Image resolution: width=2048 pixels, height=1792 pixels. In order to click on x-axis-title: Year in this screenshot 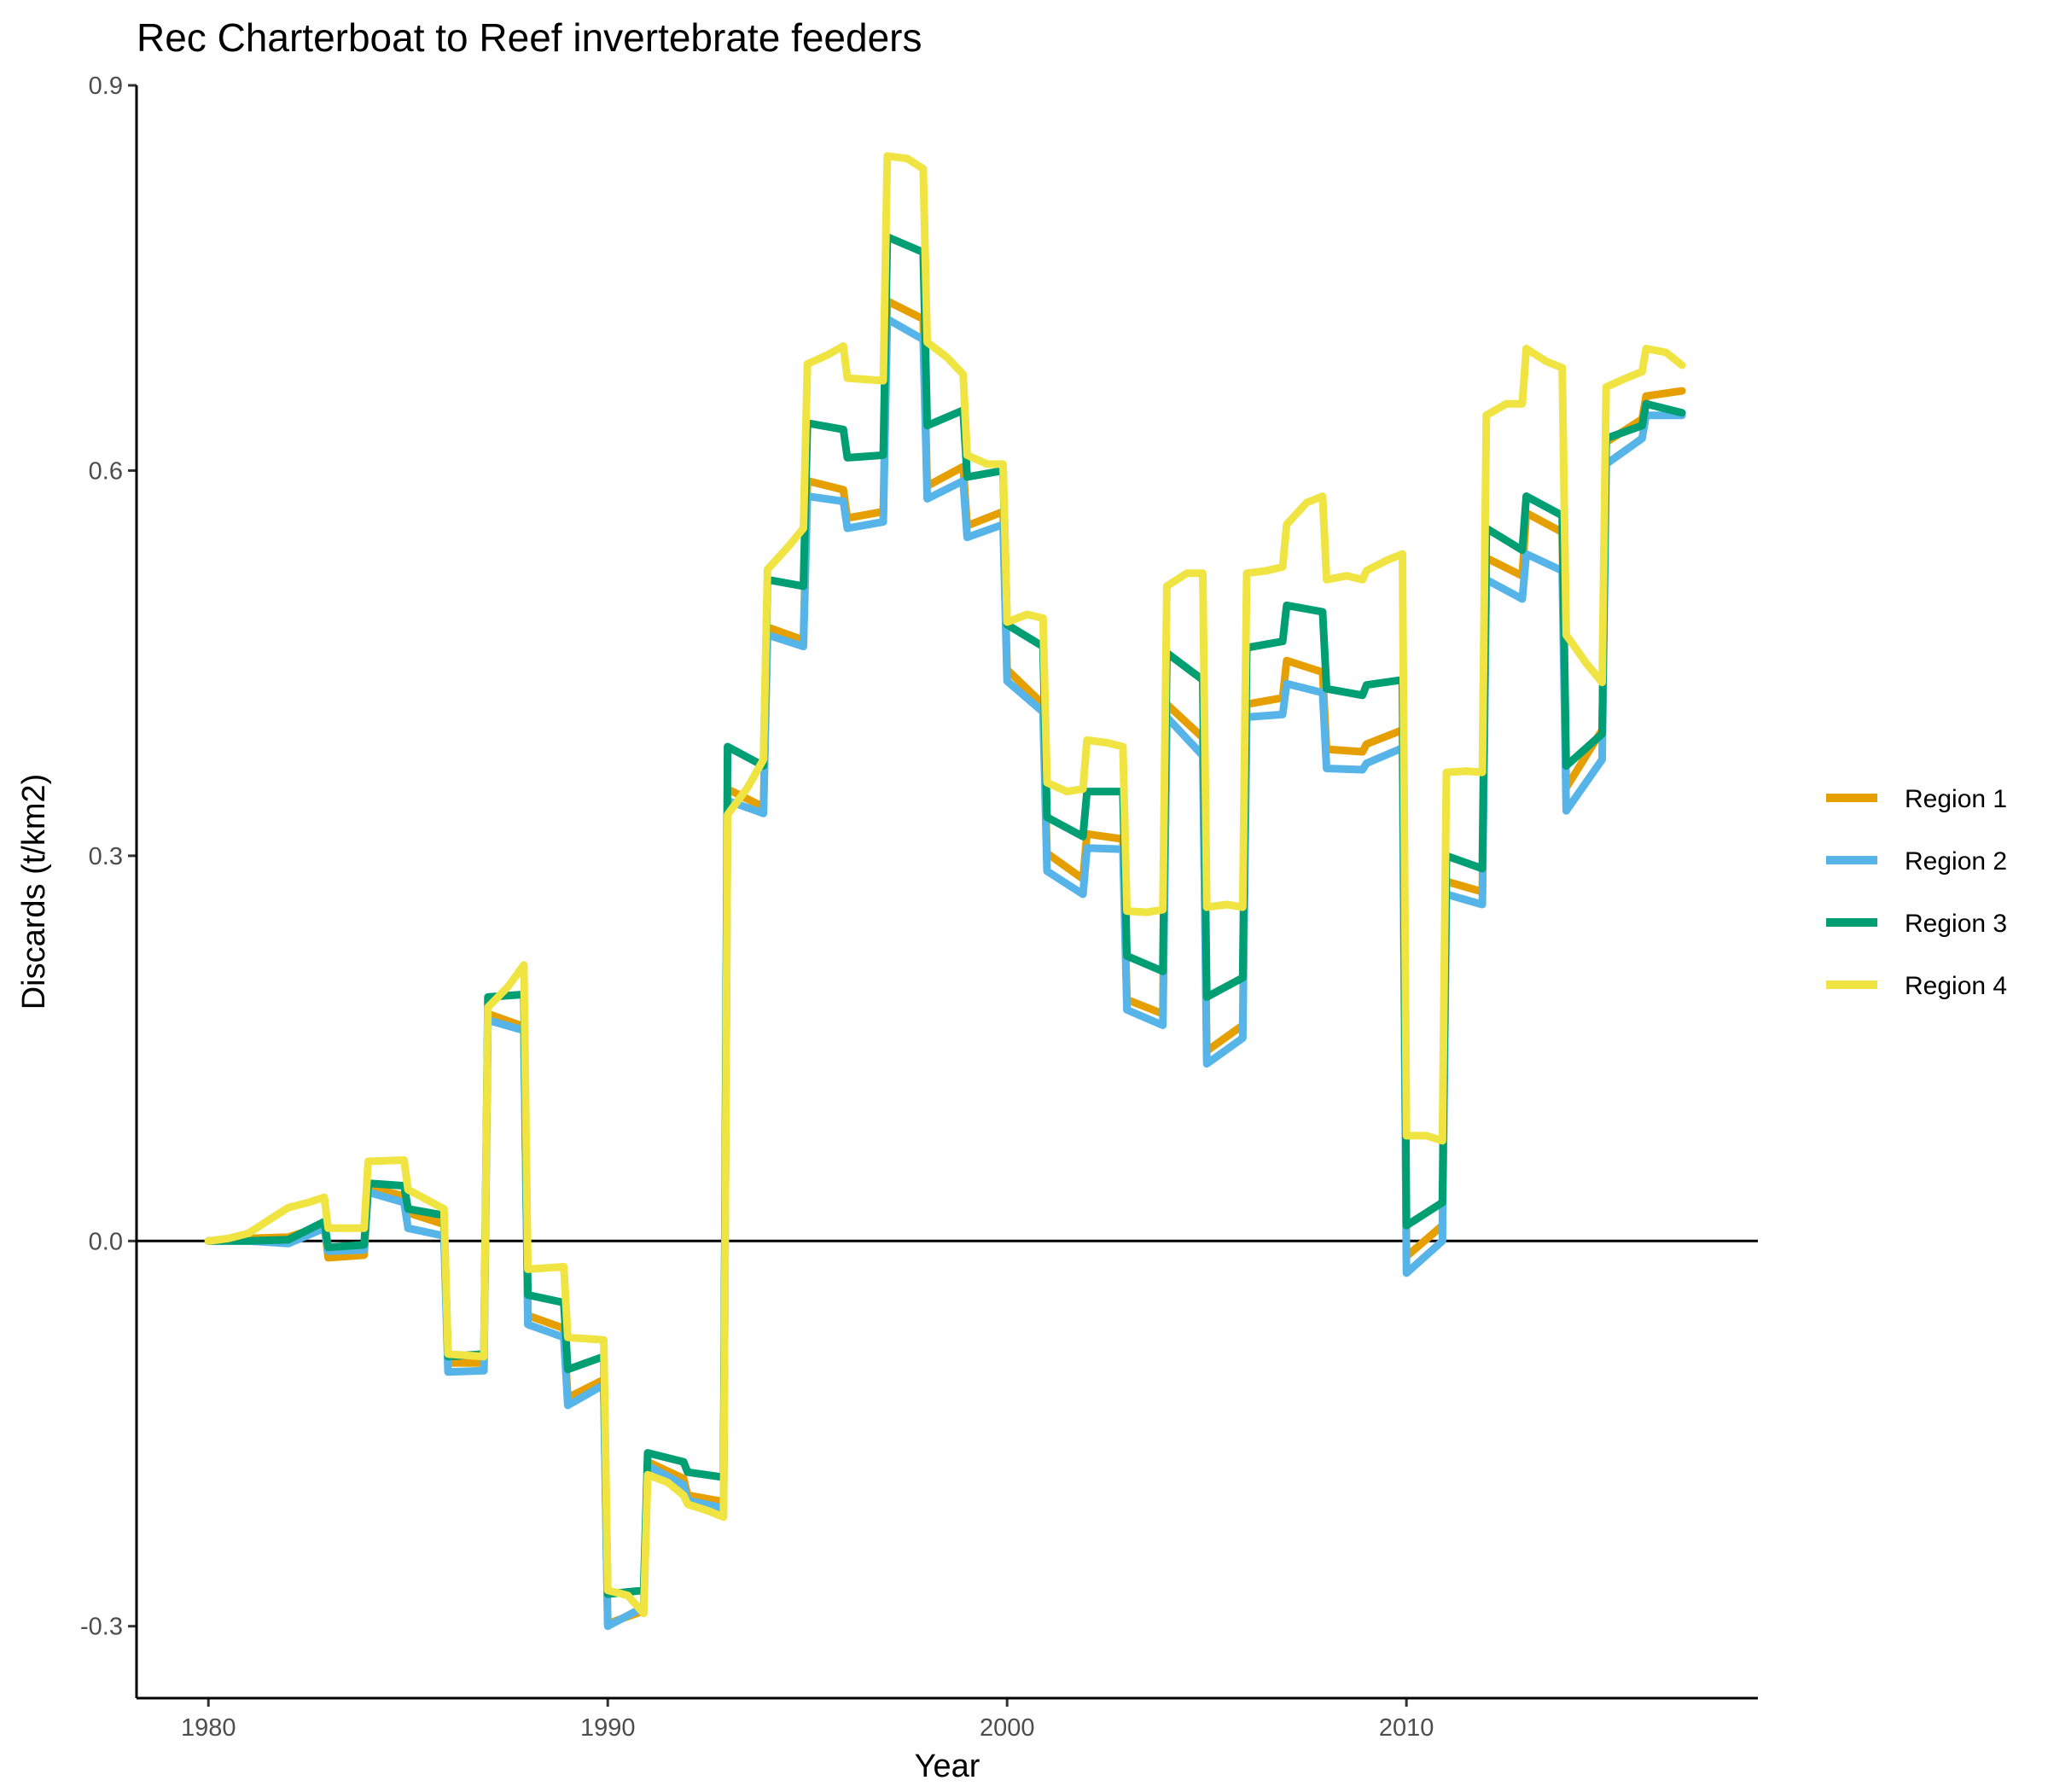, I will do `click(948, 1766)`.